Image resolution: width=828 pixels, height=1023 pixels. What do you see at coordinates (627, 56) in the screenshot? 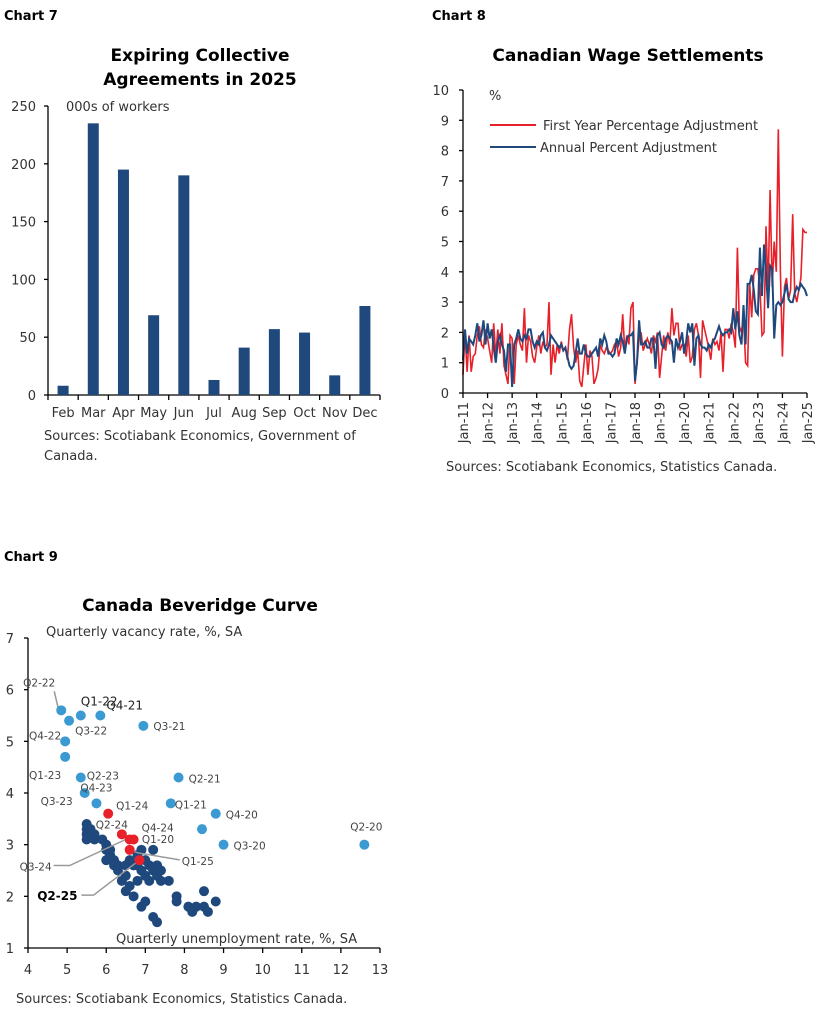
I see `chart-8-title: Canadian Wage Settlements` at bounding box center [627, 56].